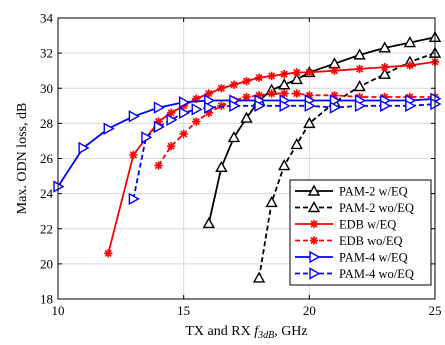  What do you see at coordinates (46, 123) in the screenshot?
I see `y-tick-label: 28` at bounding box center [46, 123].